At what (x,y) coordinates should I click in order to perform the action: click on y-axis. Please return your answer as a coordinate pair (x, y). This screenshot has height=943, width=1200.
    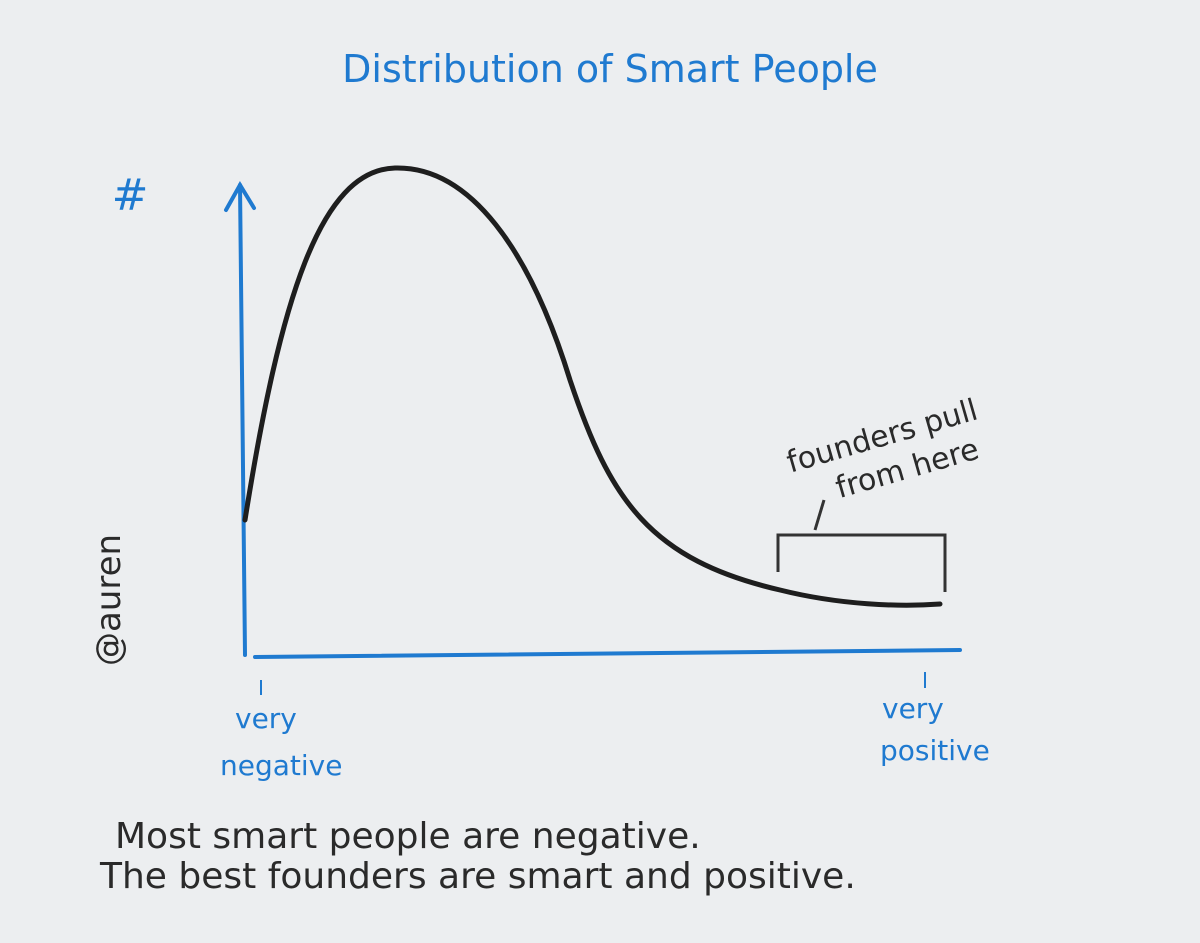
    Looking at the image, I should click on (242, 420).